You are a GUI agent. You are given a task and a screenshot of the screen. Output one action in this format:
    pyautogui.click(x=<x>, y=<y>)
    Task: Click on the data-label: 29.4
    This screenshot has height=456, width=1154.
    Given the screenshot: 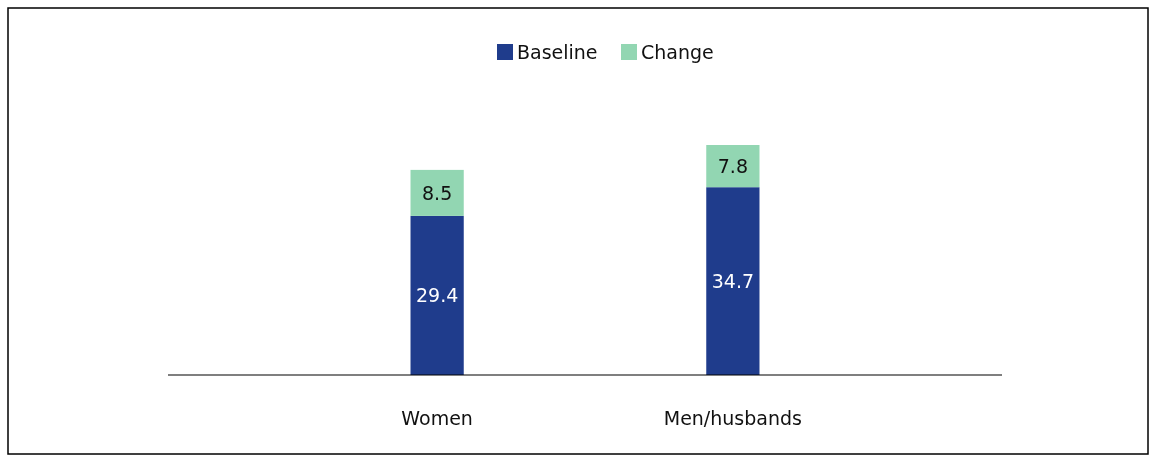 What is the action you would take?
    pyautogui.click(x=437, y=295)
    